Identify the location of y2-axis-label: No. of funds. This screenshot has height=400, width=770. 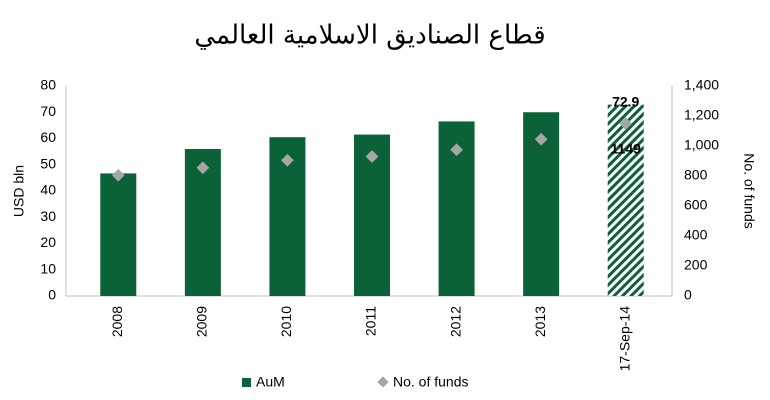
(749, 191).